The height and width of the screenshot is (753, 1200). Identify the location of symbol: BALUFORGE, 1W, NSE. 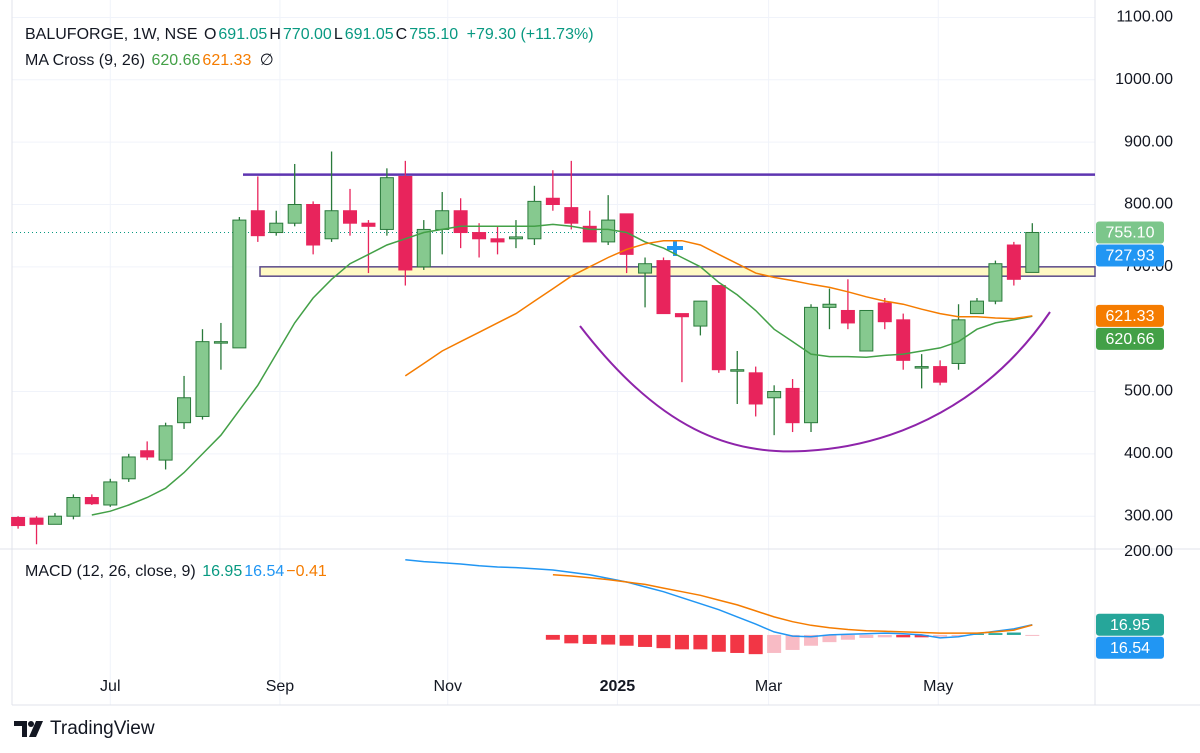
(111, 34).